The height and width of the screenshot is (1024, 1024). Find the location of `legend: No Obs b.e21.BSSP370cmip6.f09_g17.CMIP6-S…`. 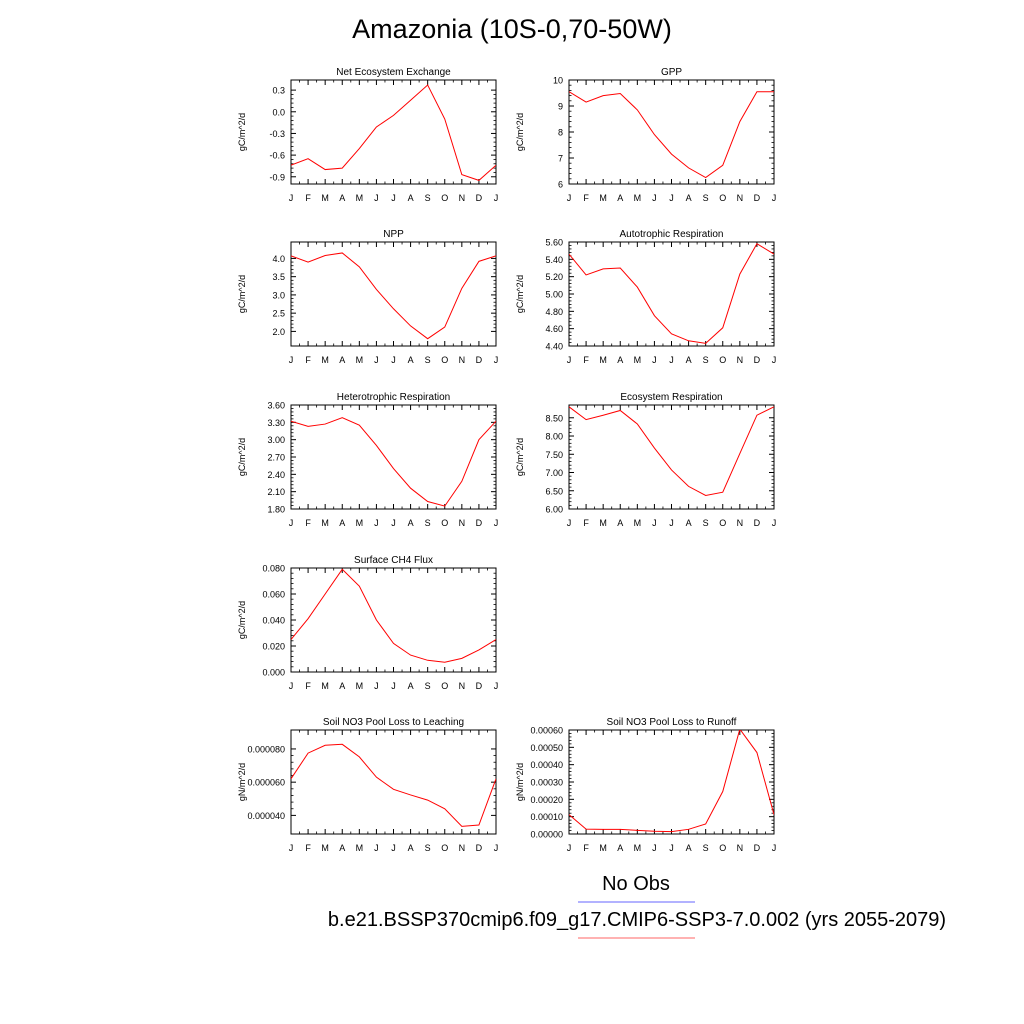

legend: No Obs b.e21.BSSP370cmip6.f09_g17.CMIP6-S… is located at coordinates (637, 906).